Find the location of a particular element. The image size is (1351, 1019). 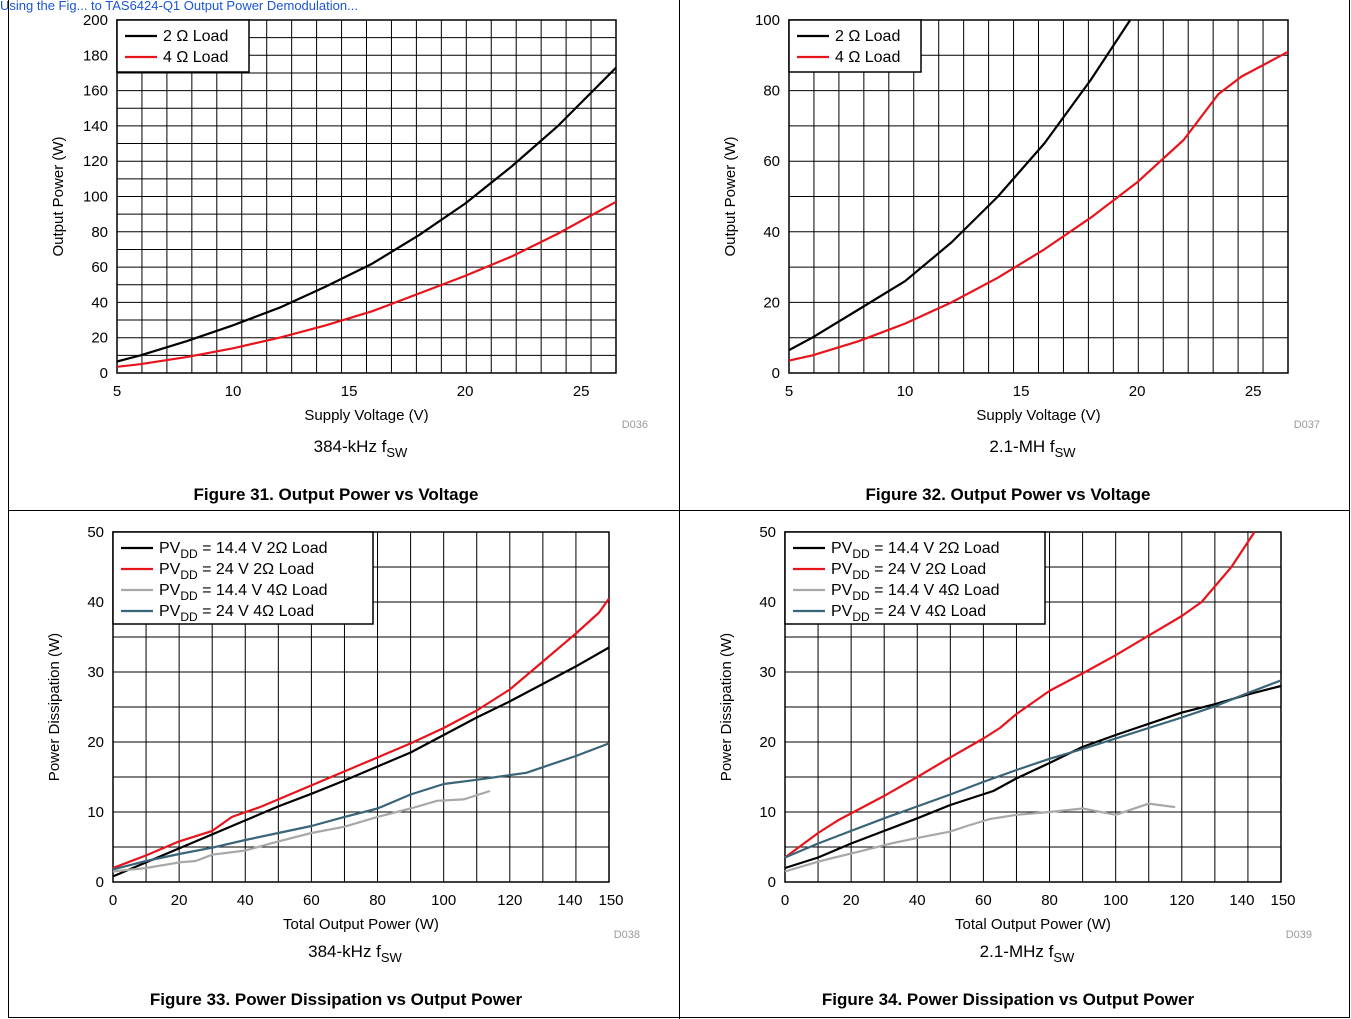

figure-code: D036 is located at coordinates (635, 425).